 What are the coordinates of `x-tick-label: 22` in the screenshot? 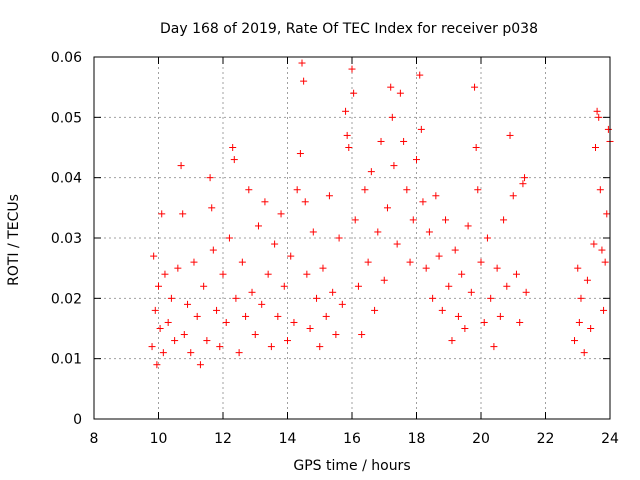 It's located at (546, 439).